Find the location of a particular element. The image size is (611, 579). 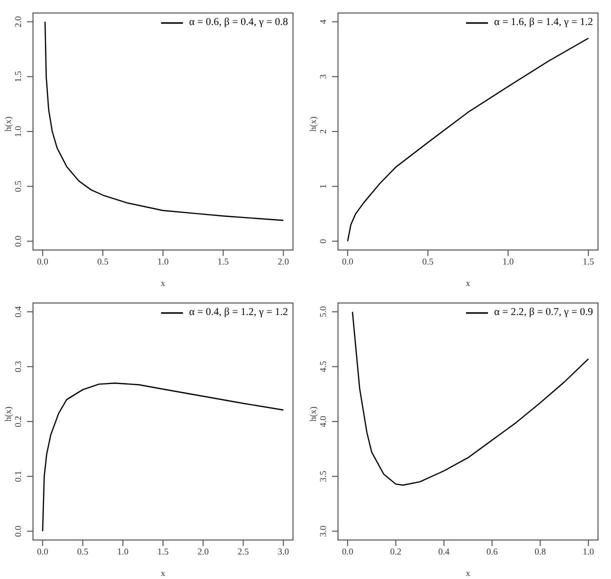

legend-label: α = 0.6, β = 0.4, γ = 0.8 is located at coordinates (238, 22).